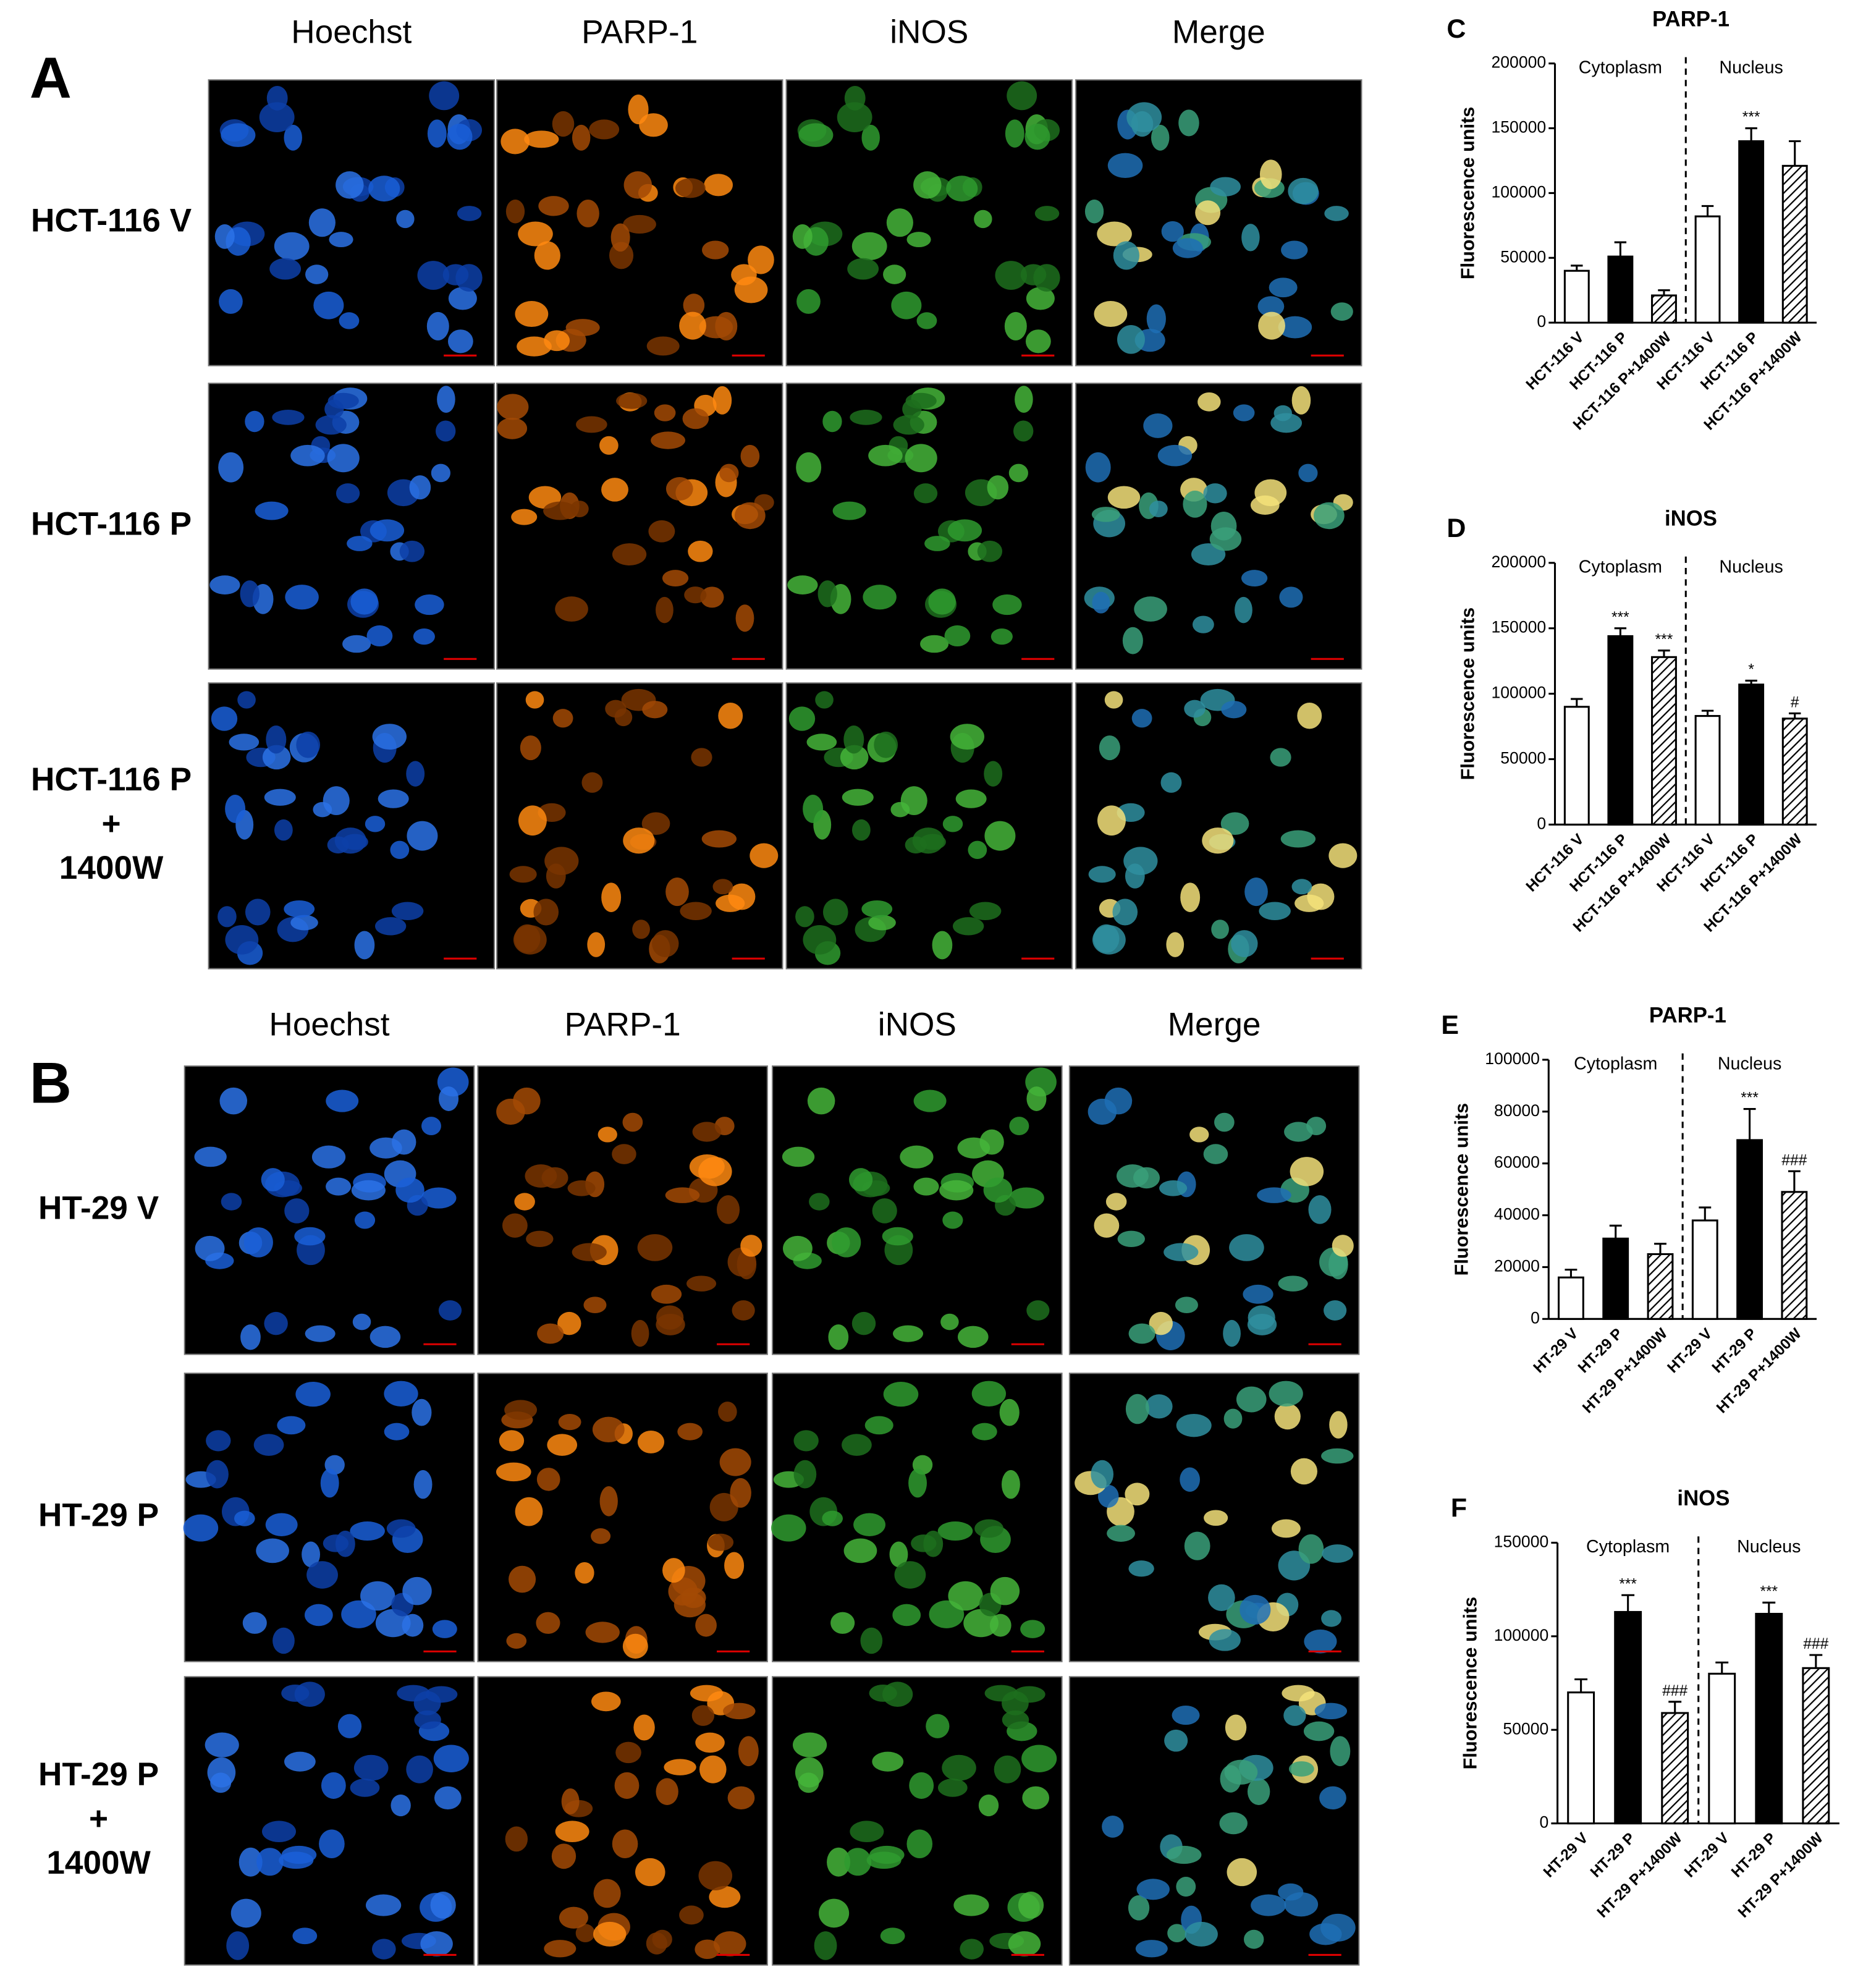 Image resolution: width=1871 pixels, height=1988 pixels. I want to click on region-label: Nucleus, so click(1769, 1547).